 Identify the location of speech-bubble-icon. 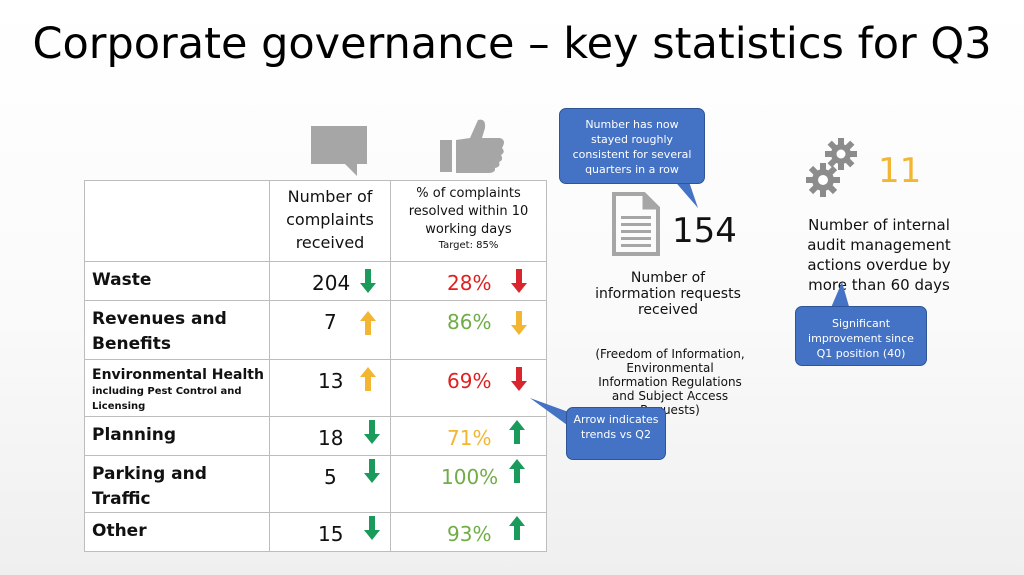
(339, 151).